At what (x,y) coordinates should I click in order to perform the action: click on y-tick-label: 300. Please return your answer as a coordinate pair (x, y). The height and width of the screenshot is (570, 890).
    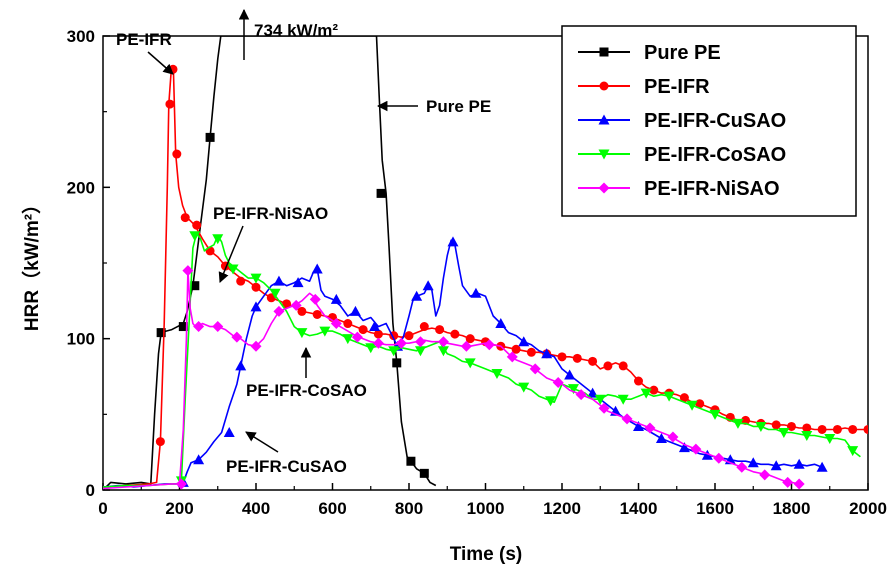
    Looking at the image, I should click on (81, 36).